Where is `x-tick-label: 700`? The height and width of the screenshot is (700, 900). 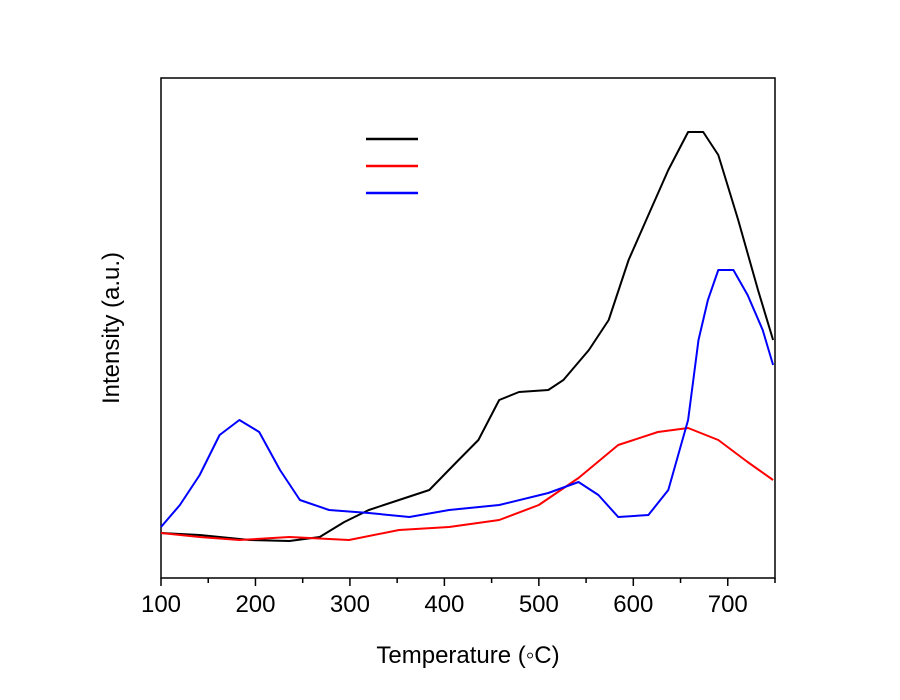 x-tick-label: 700 is located at coordinates (728, 604).